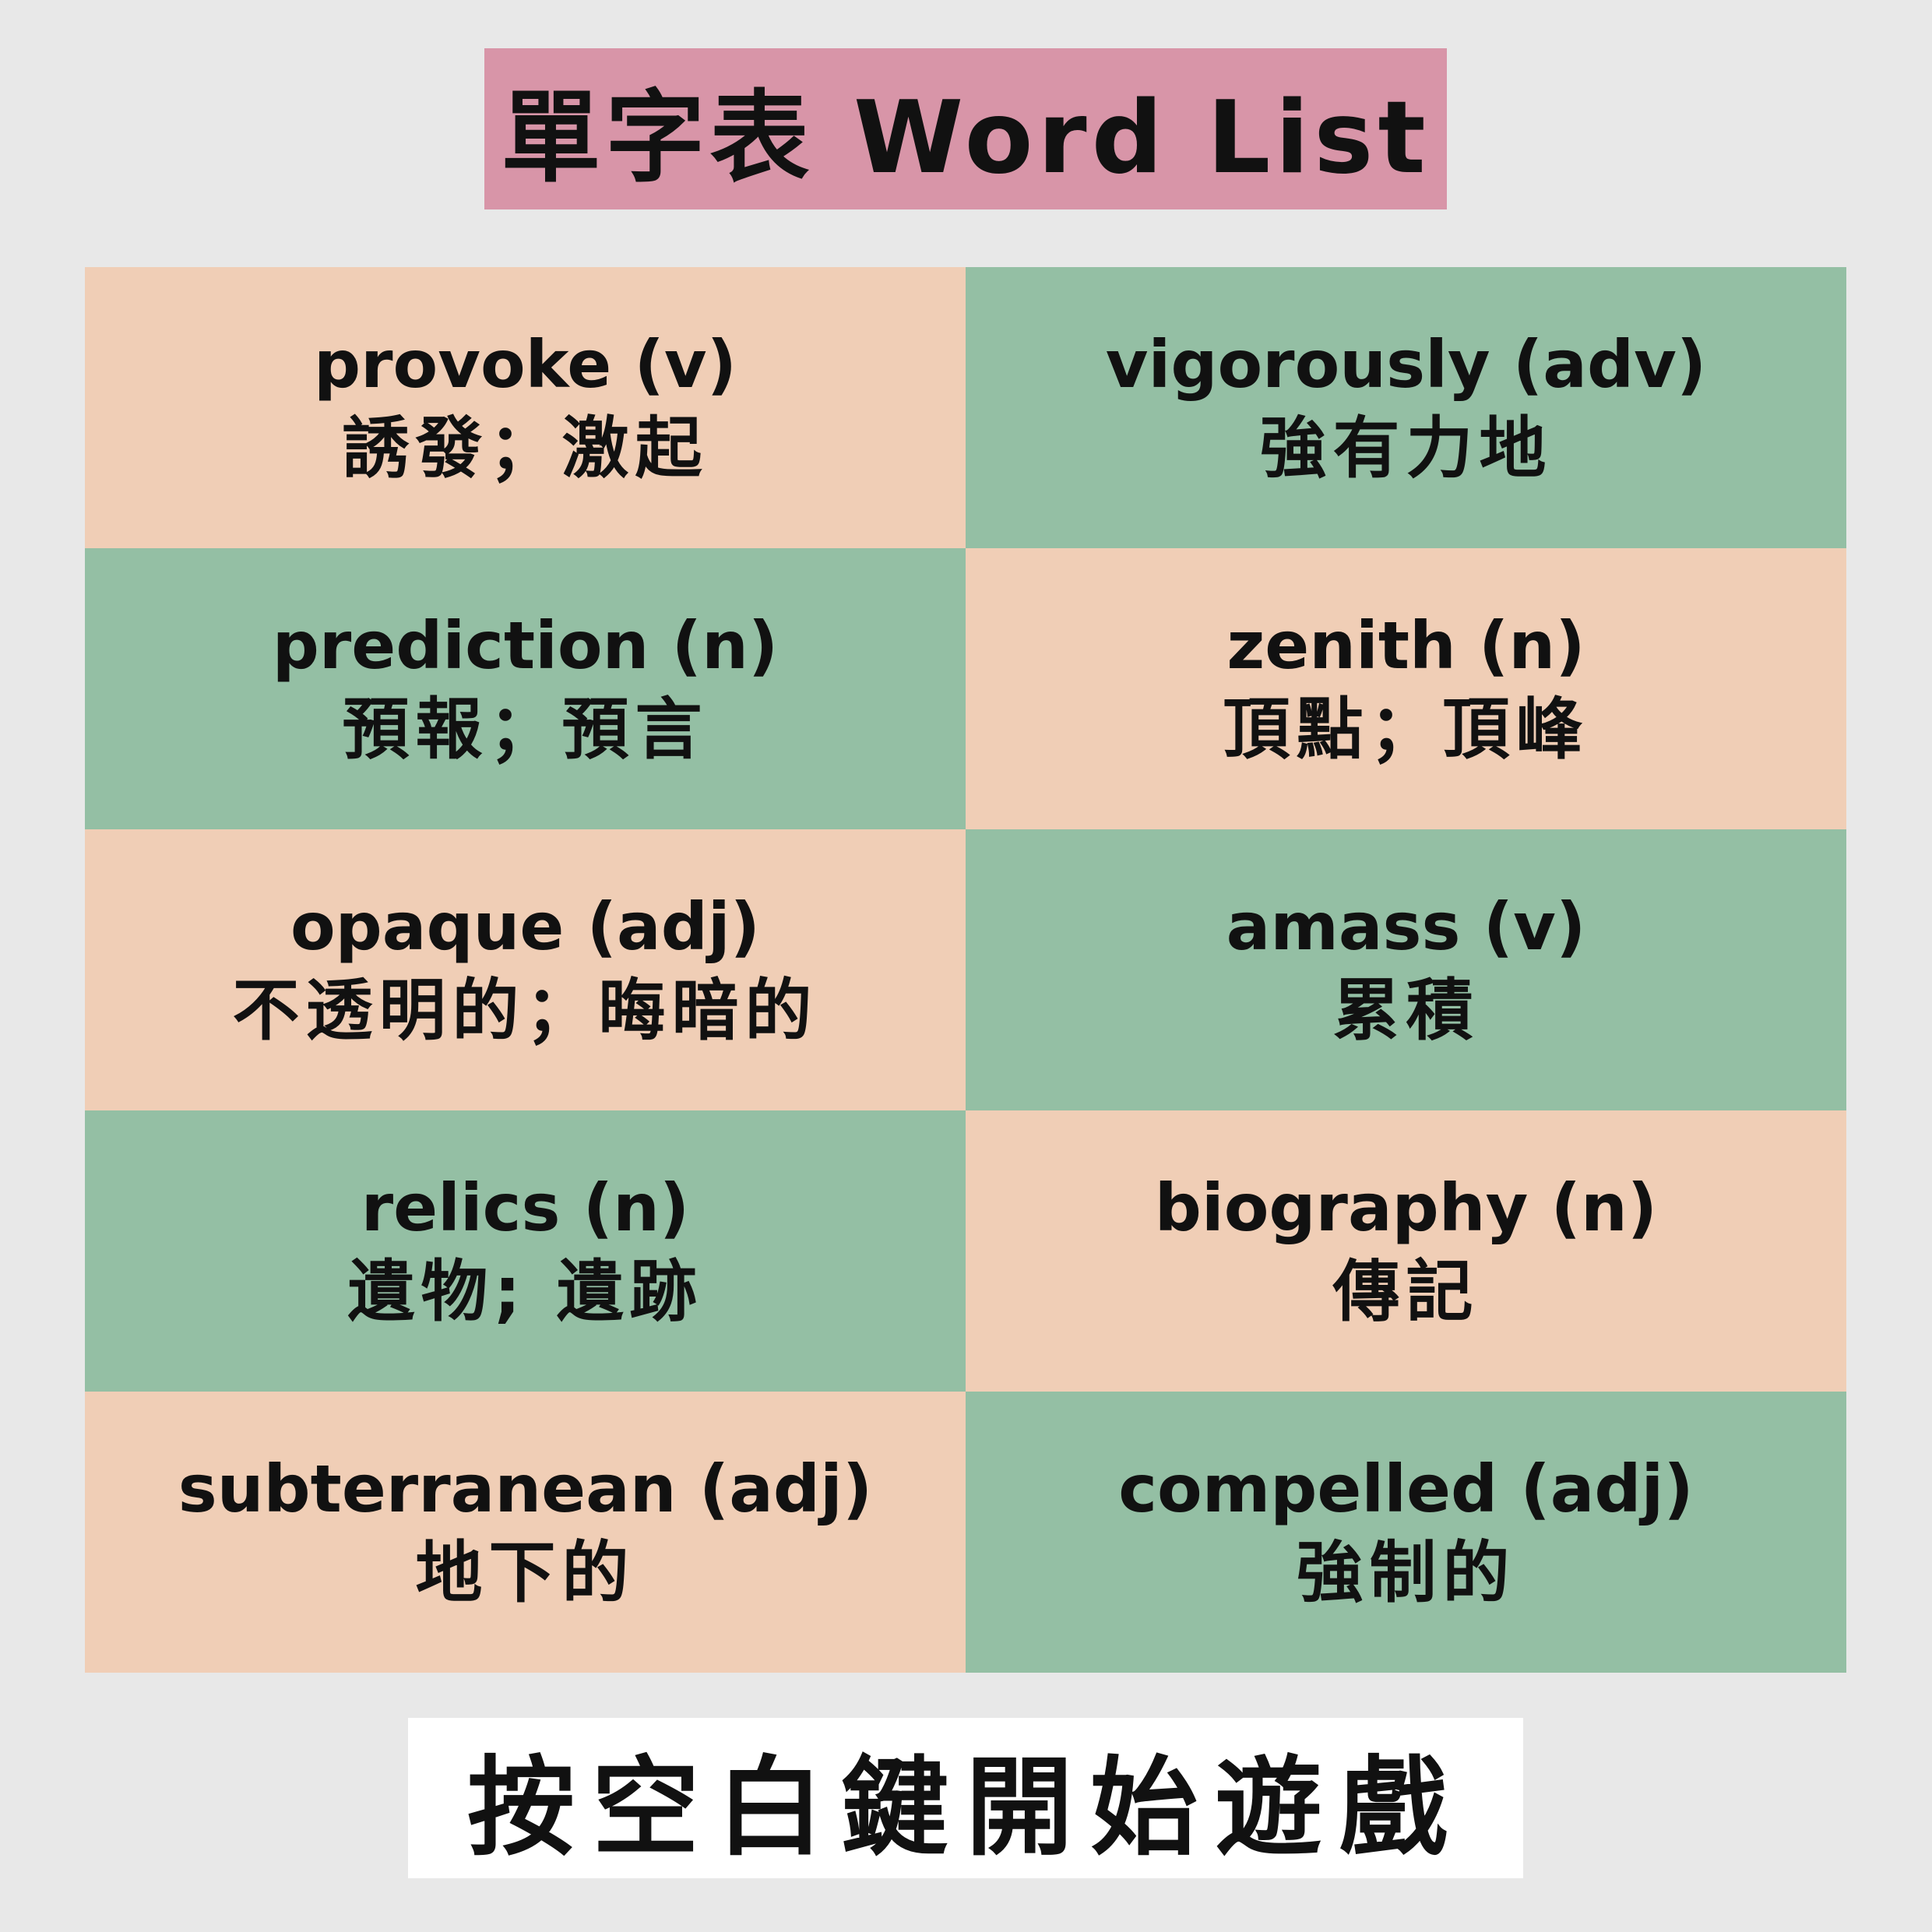 Image resolution: width=1932 pixels, height=1932 pixels. Describe the element at coordinates (1406, 1488) in the screenshot. I see `word-term: compelled (adj)` at that location.